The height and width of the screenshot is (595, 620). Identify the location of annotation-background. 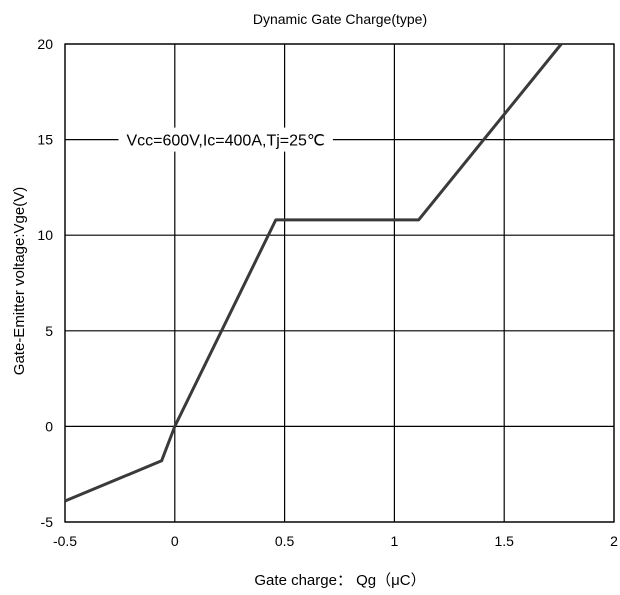
(225, 139).